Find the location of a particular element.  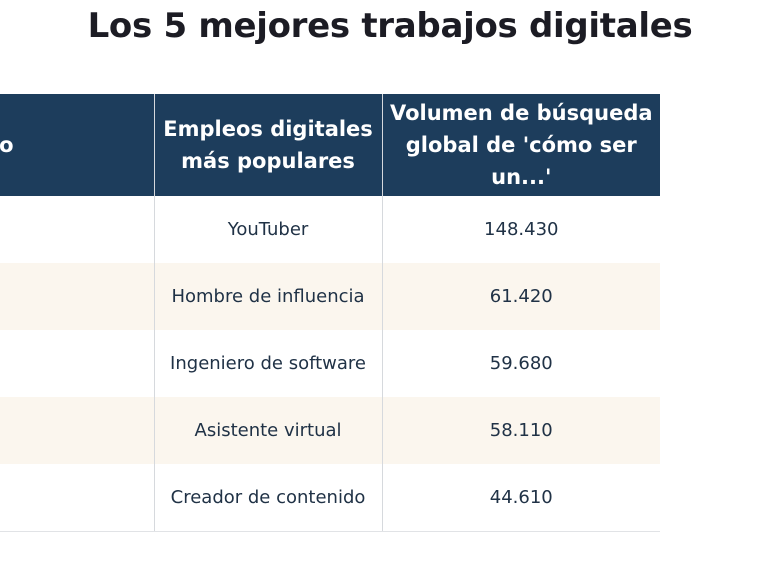

table-row: Ingeniero de software 59.680 is located at coordinates (330, 363).